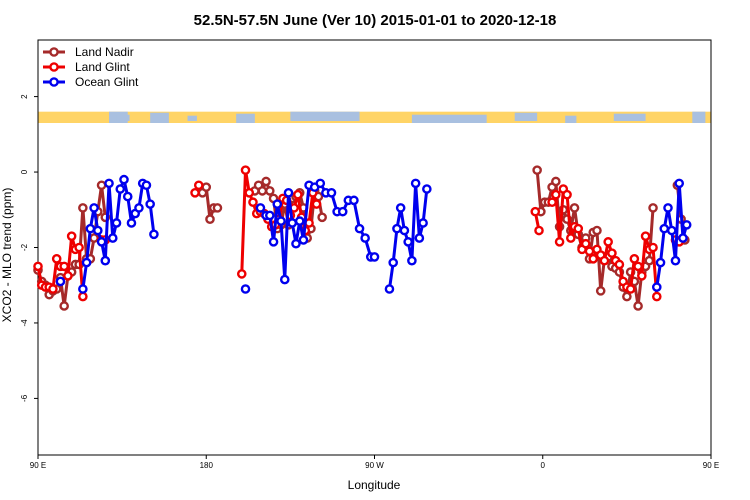 Image resolution: width=750 pixels, height=500 pixels. What do you see at coordinates (24, 96) in the screenshot?
I see `y-tick-label: 2` at bounding box center [24, 96].